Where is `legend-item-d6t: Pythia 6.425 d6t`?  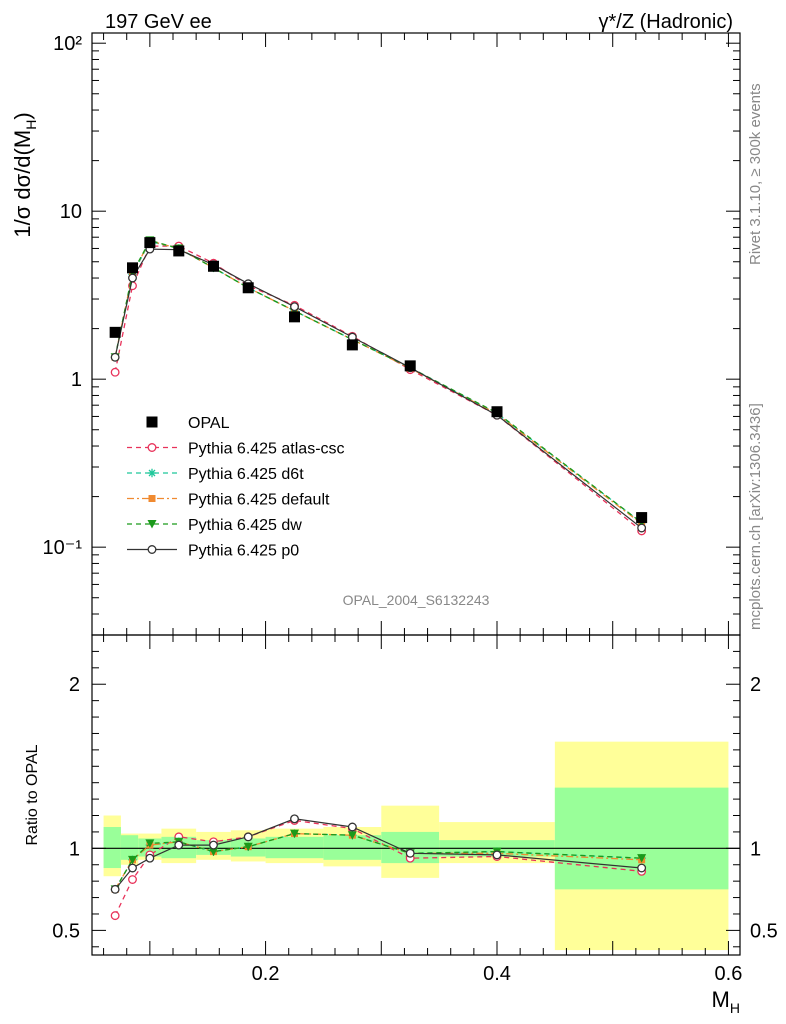 legend-item-d6t: Pythia 6.425 d6t is located at coordinates (215, 474).